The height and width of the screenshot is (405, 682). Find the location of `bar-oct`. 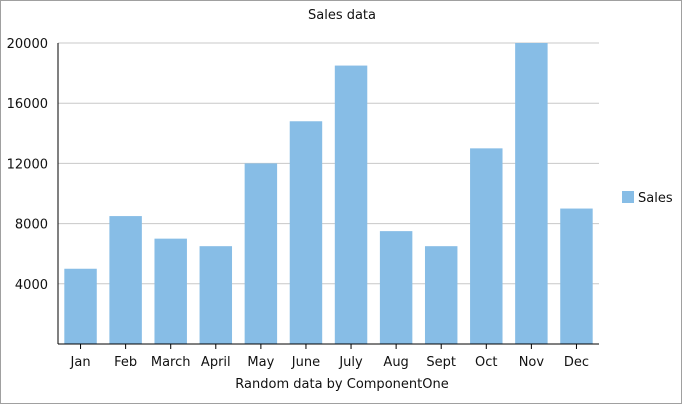

bar-oct is located at coordinates (486, 246).